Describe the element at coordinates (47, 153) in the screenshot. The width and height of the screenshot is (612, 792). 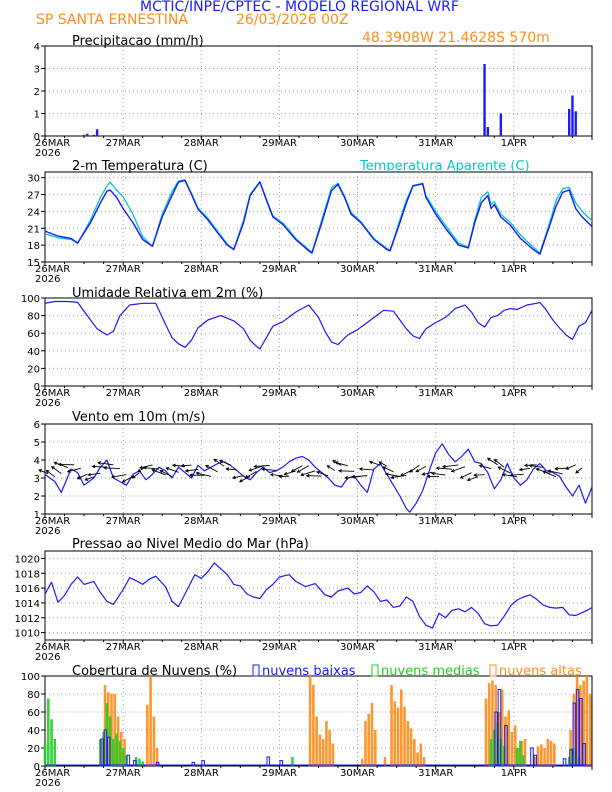
I see `year-label: 2026` at that location.